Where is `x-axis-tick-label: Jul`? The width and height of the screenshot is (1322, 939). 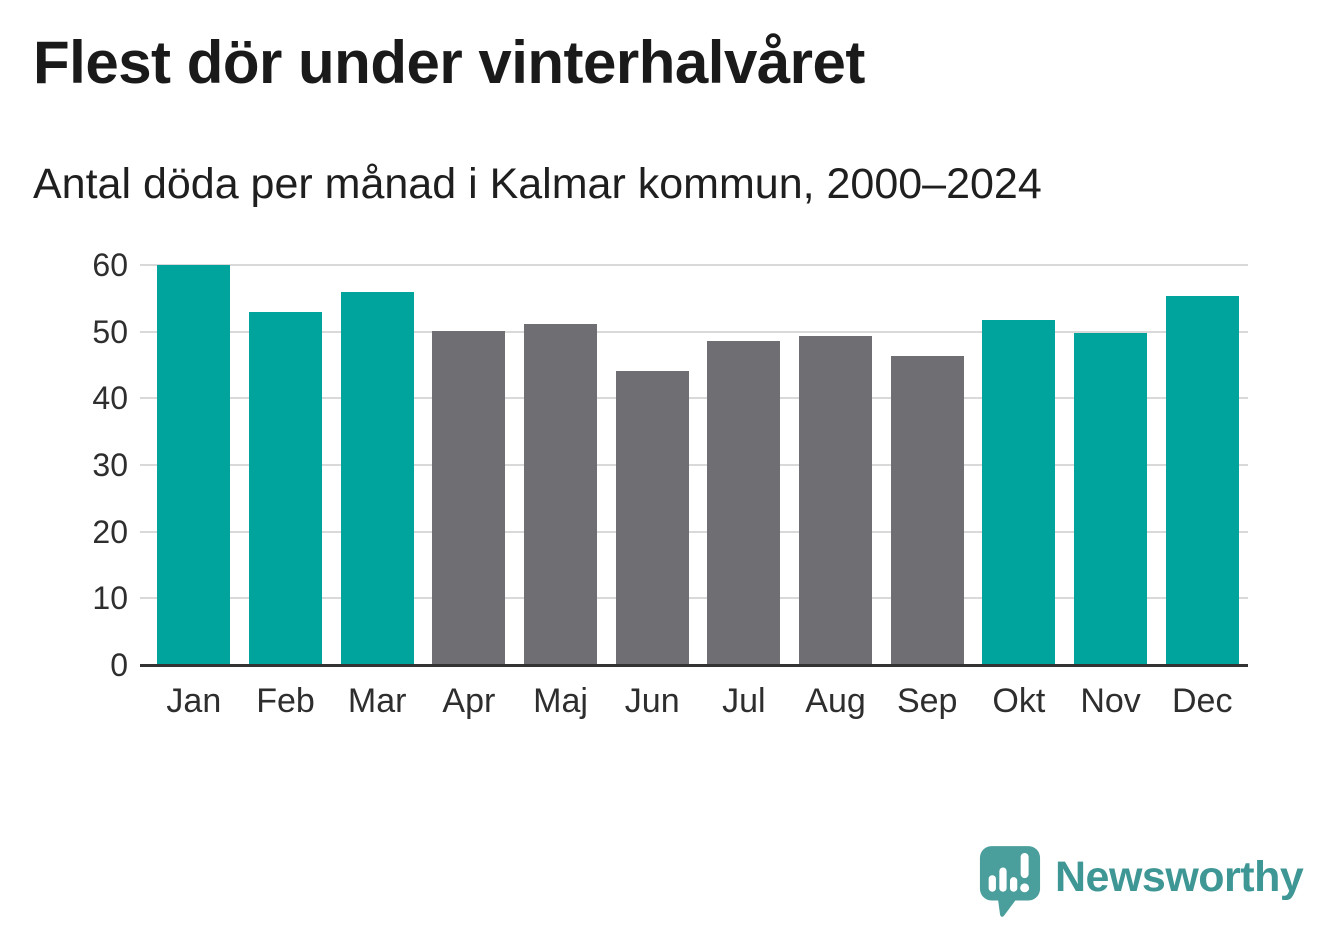 x-axis-tick-label: Jul is located at coordinates (744, 701).